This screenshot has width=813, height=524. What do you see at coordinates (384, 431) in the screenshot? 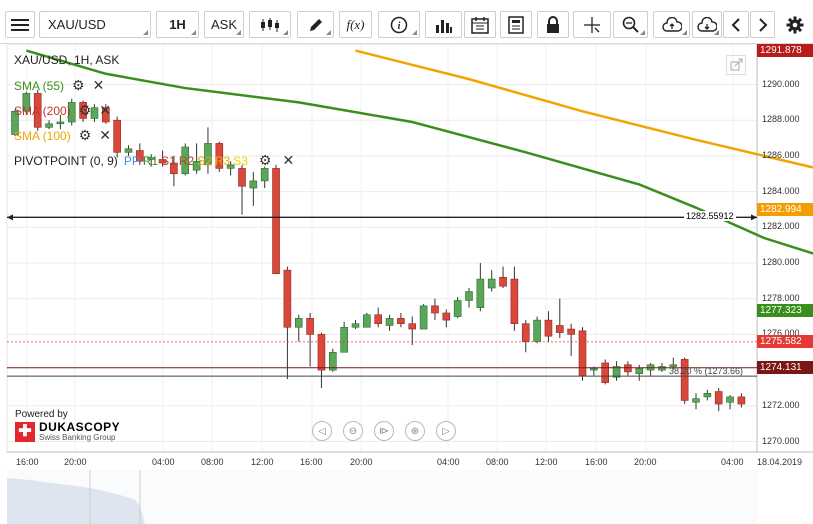
I see `reset-view-icon: ⧐` at bounding box center [384, 431].